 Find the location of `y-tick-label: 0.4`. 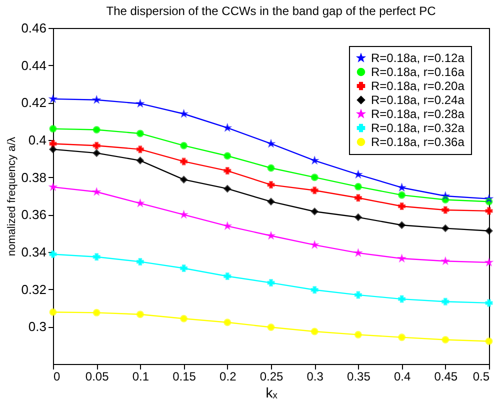

y-tick-label: 0.4 is located at coordinates (37, 140).